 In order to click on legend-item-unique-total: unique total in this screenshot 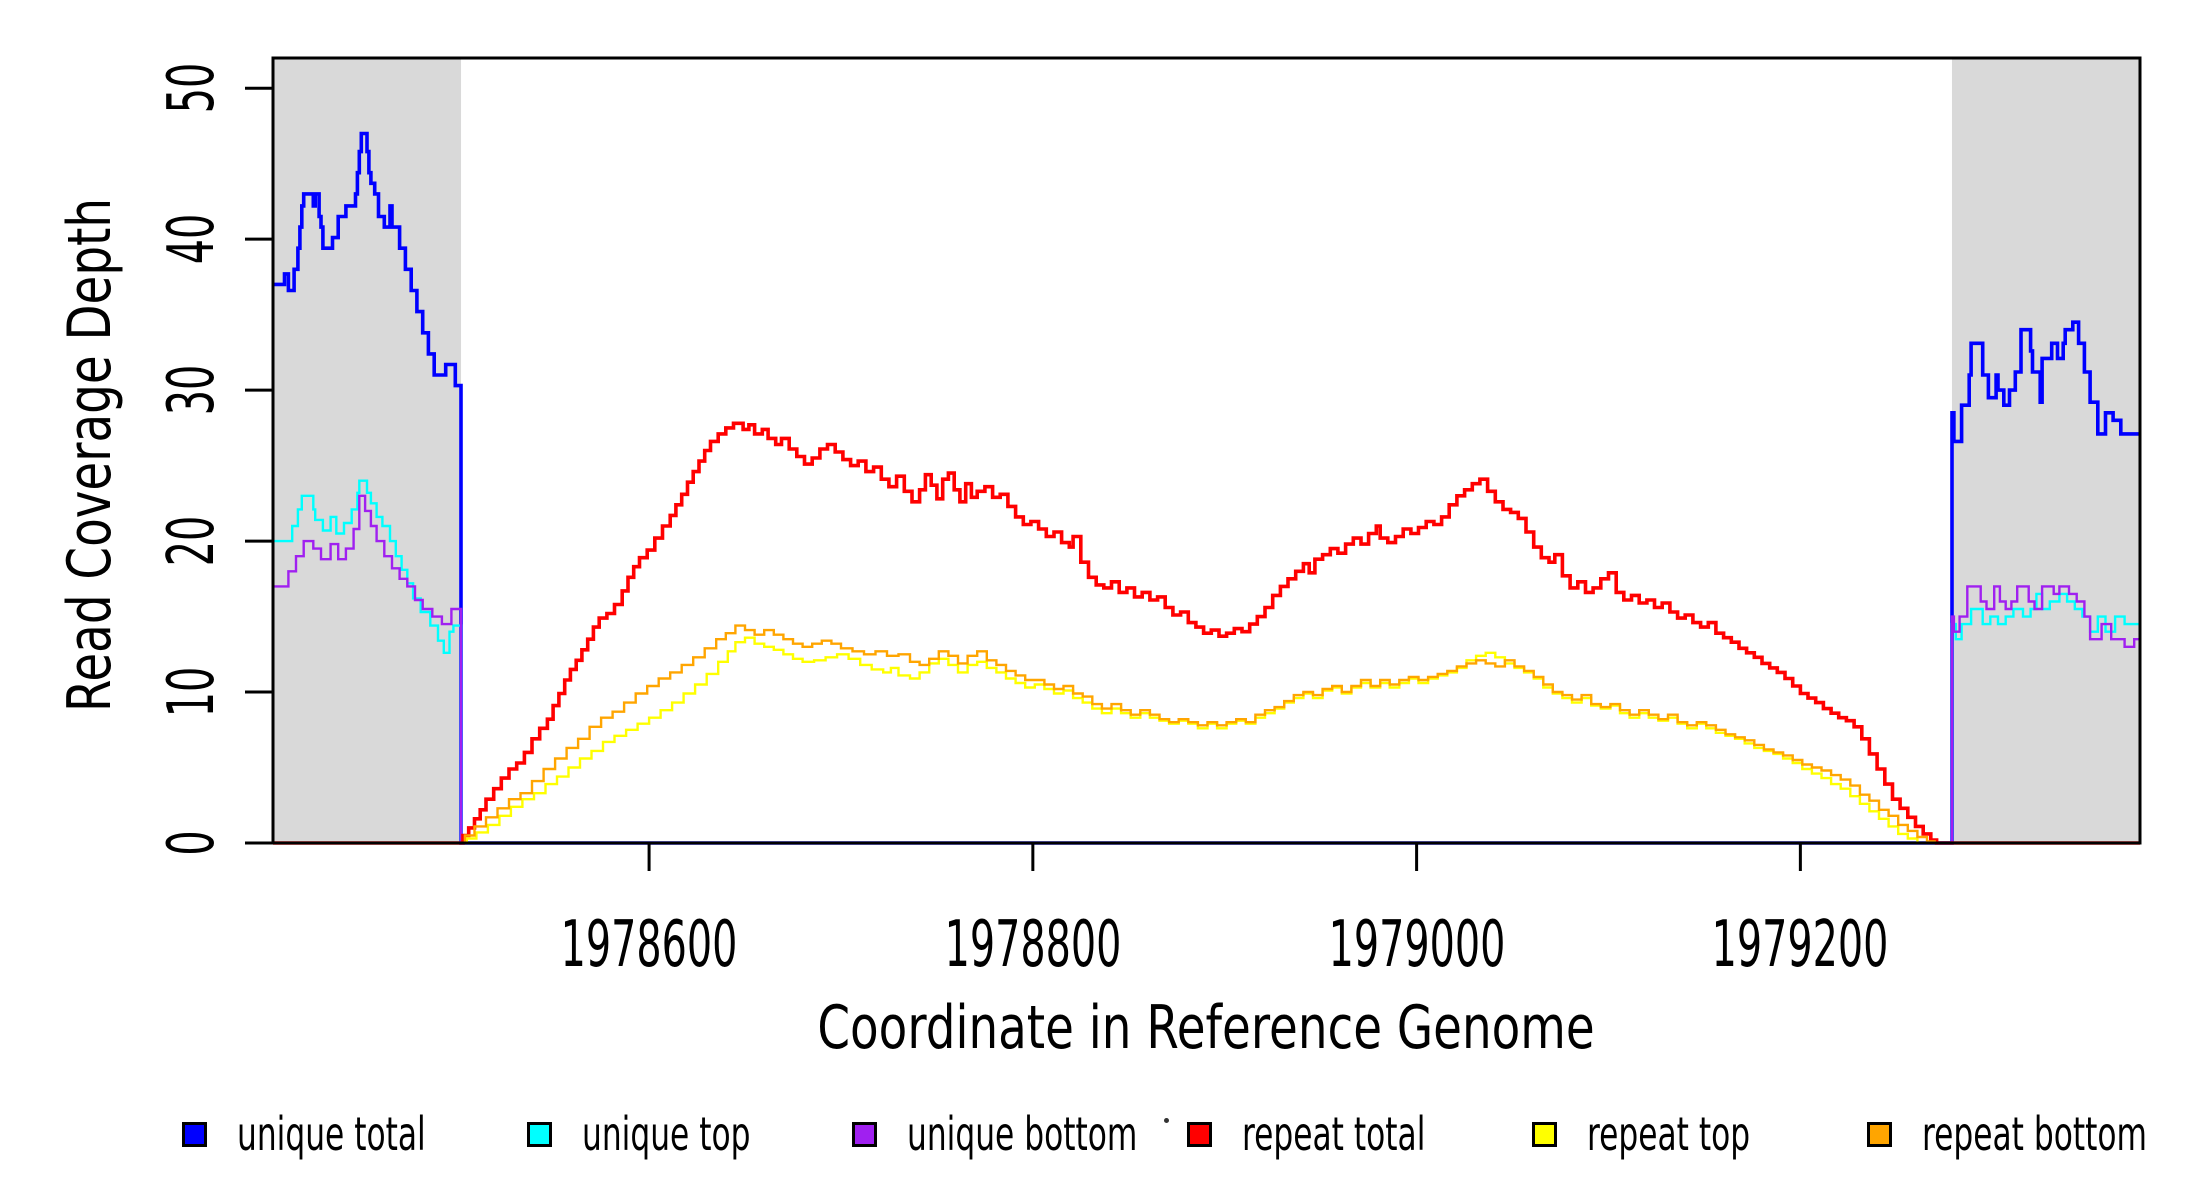, I will do `click(348, 1134)`.